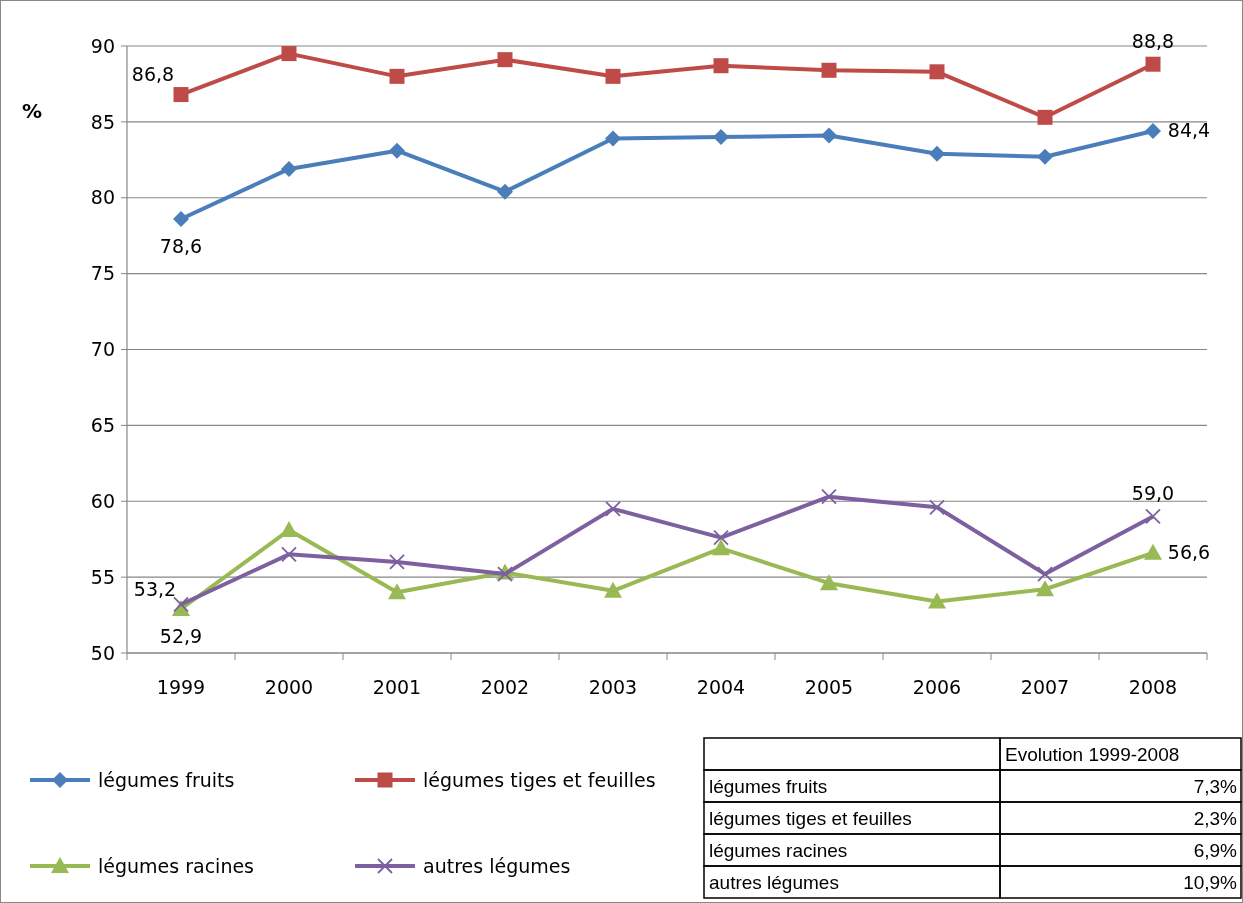  I want to click on y-tick-label: 85, so click(102, 121).